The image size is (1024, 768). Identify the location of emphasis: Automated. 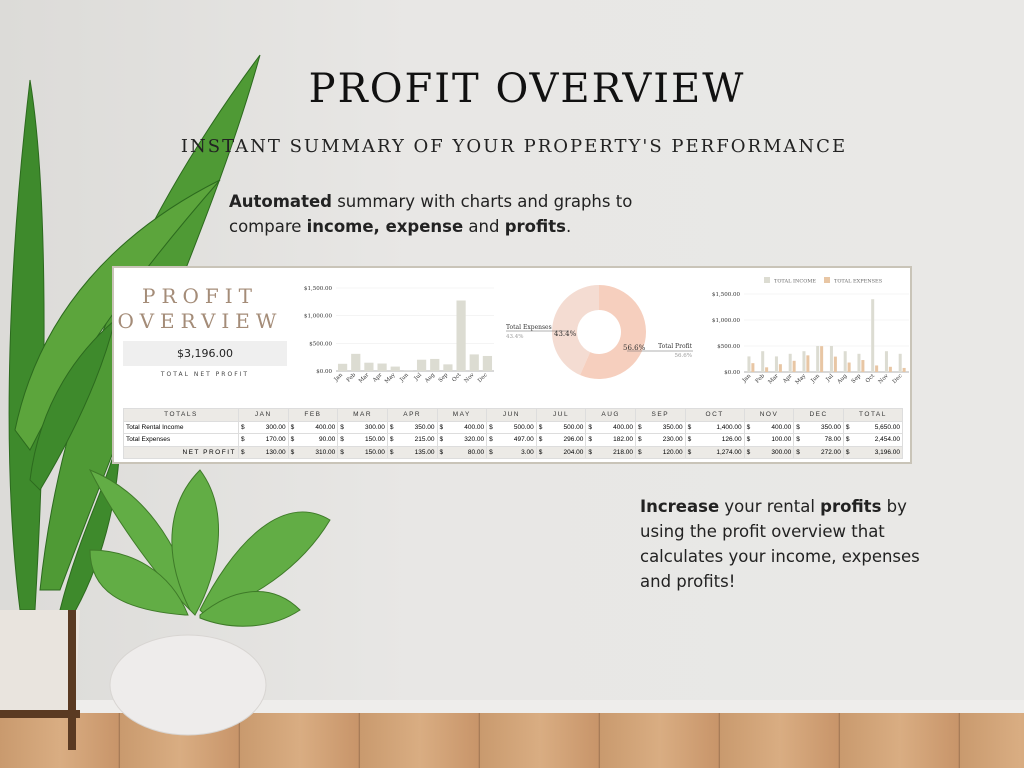
(280, 201).